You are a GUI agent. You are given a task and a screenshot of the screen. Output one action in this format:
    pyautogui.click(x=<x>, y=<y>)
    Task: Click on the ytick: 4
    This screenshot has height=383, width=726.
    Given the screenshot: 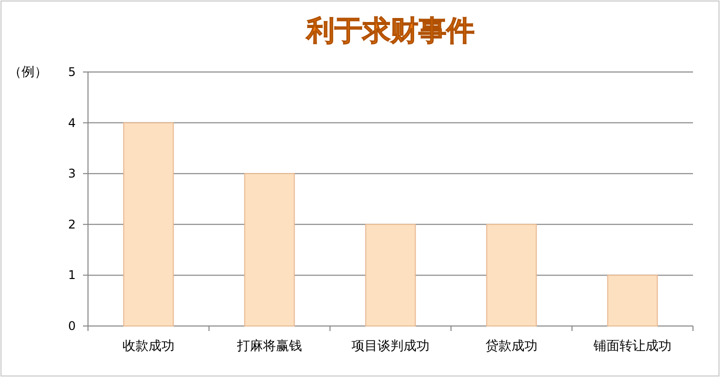 What is the action you would take?
    pyautogui.click(x=72, y=123)
    